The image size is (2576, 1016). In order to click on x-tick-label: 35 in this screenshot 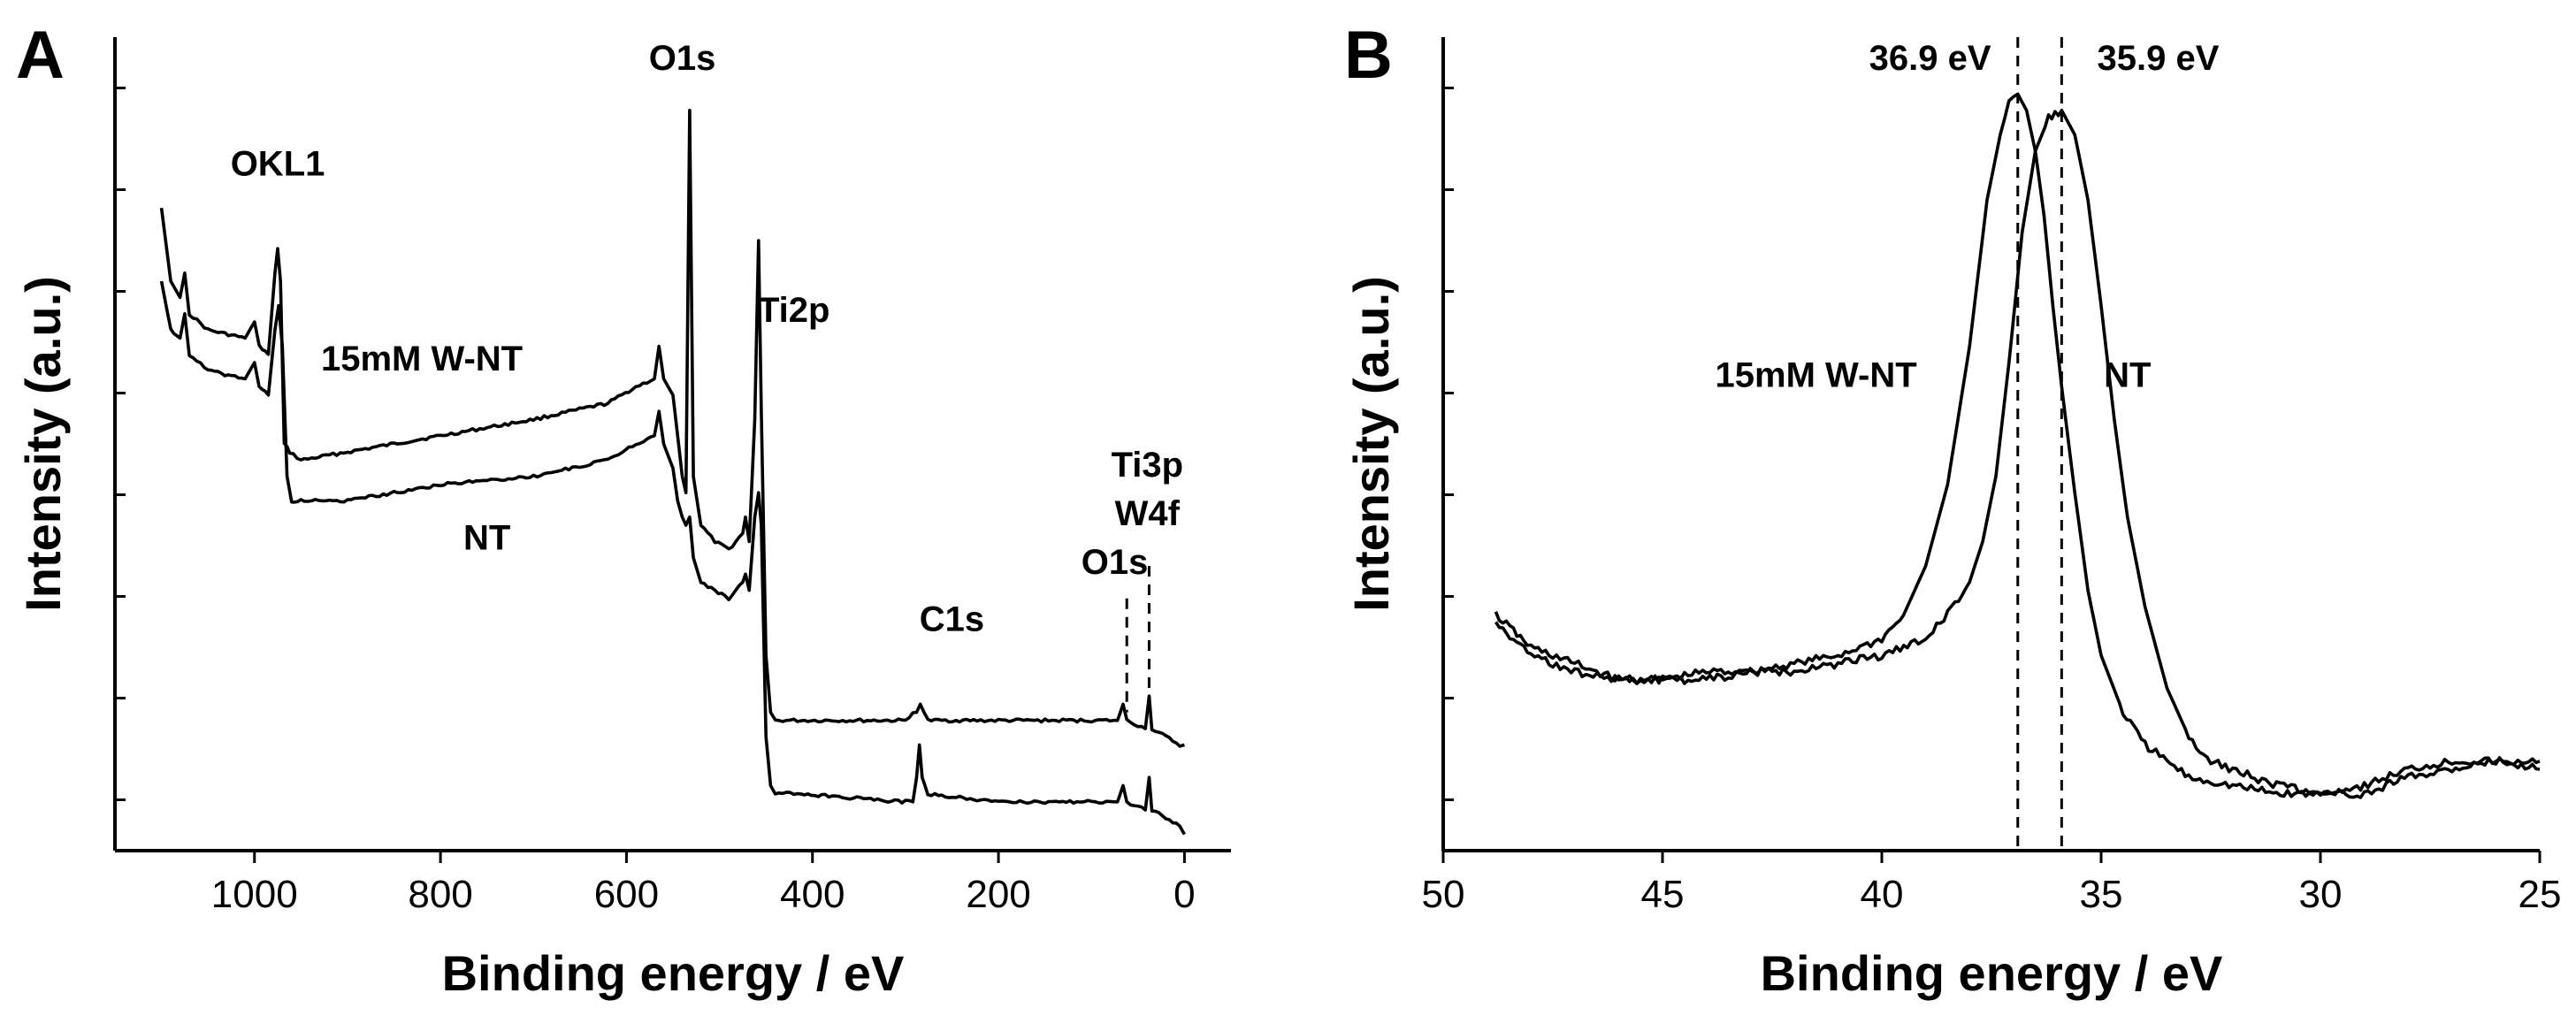, I will do `click(2101, 894)`.